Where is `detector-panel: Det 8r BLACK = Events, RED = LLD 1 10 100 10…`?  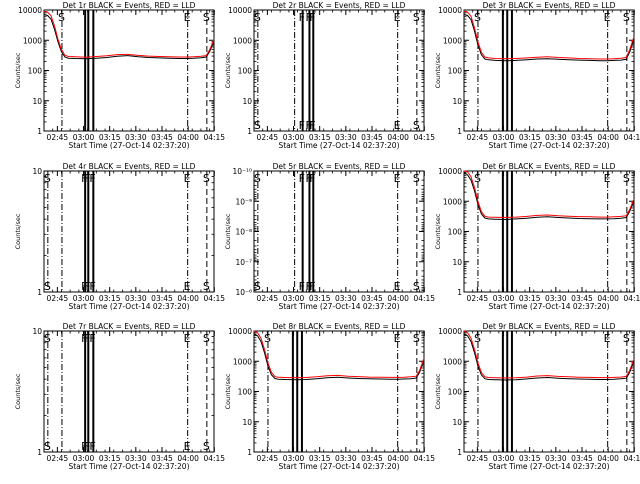
detector-panel: Det 8r BLACK = Events, RED = LLD 1 10 100 10… is located at coordinates (329, 396).